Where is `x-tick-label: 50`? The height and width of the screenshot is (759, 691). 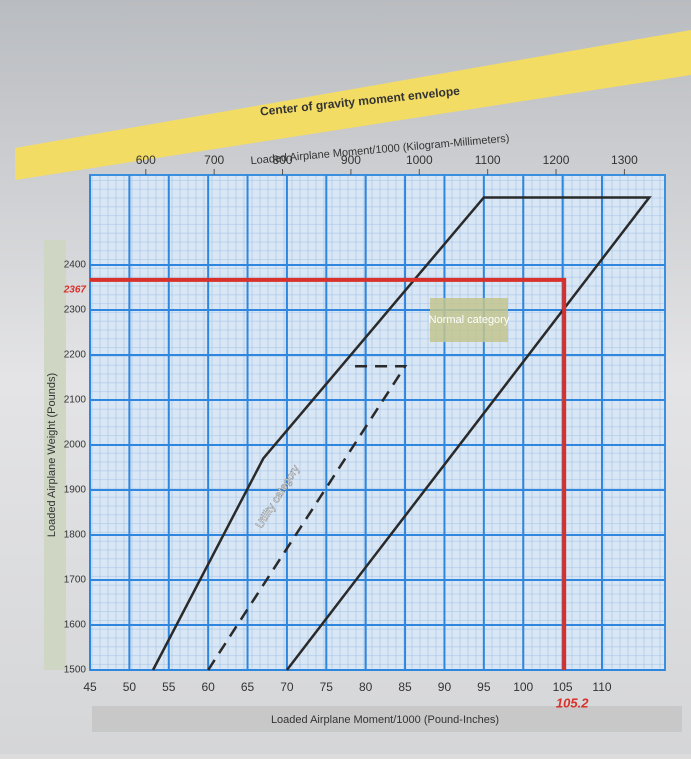
x-tick-label: 50 is located at coordinates (130, 687).